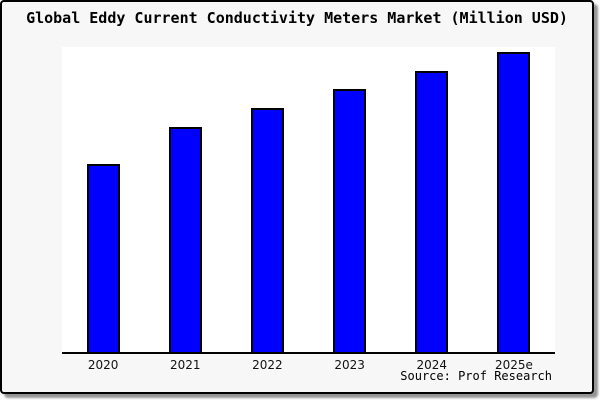 The image size is (600, 400). I want to click on bar-2024, so click(432, 211).